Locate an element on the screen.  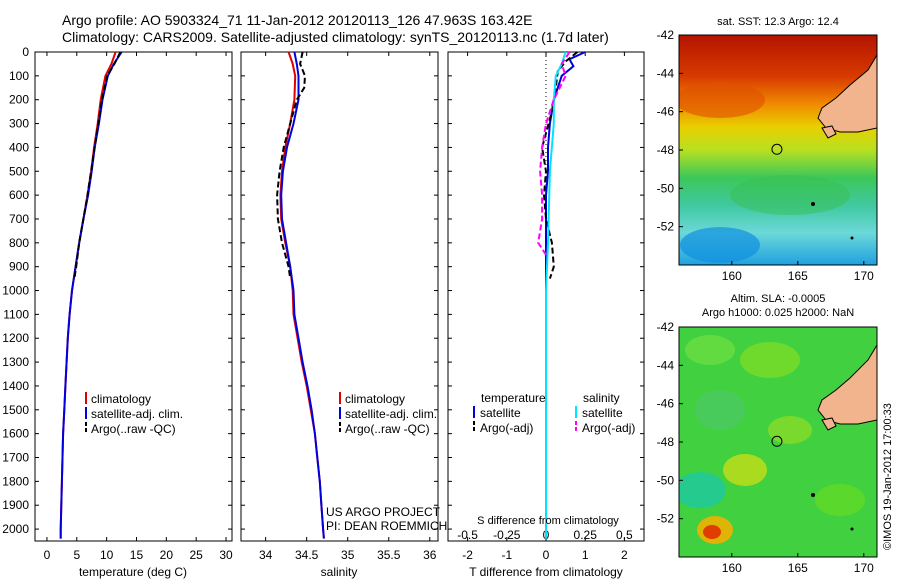
difference-xlabel-top: S difference from climatology is located at coordinates (548, 521).